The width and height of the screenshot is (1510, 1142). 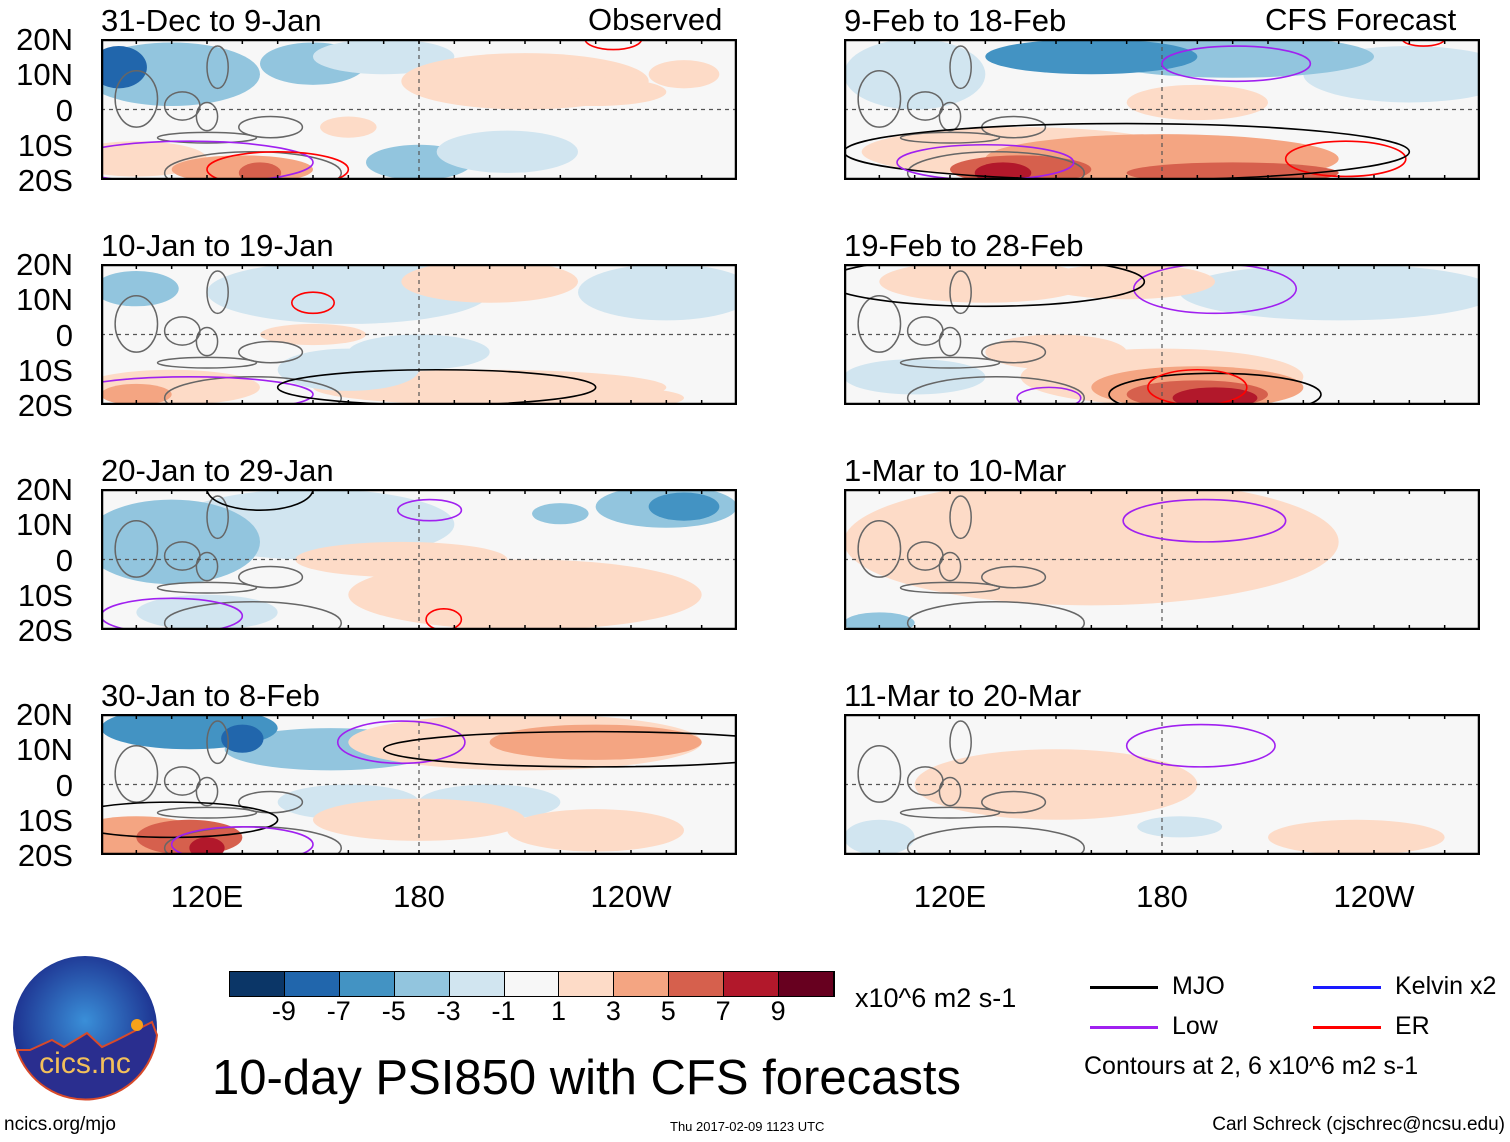 I want to click on contour-note: Contours at 2, 6 x10^6 m2 s-1, so click(x=1251, y=1066).